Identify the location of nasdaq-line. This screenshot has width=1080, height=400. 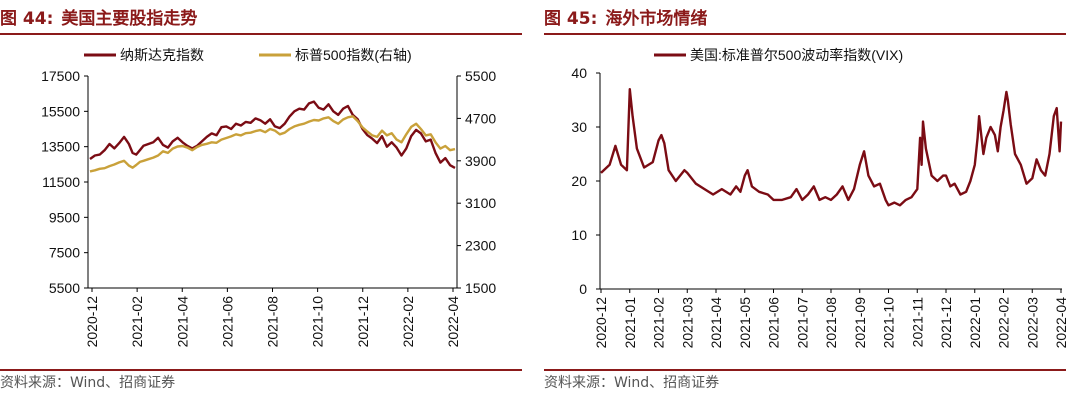
(272, 134).